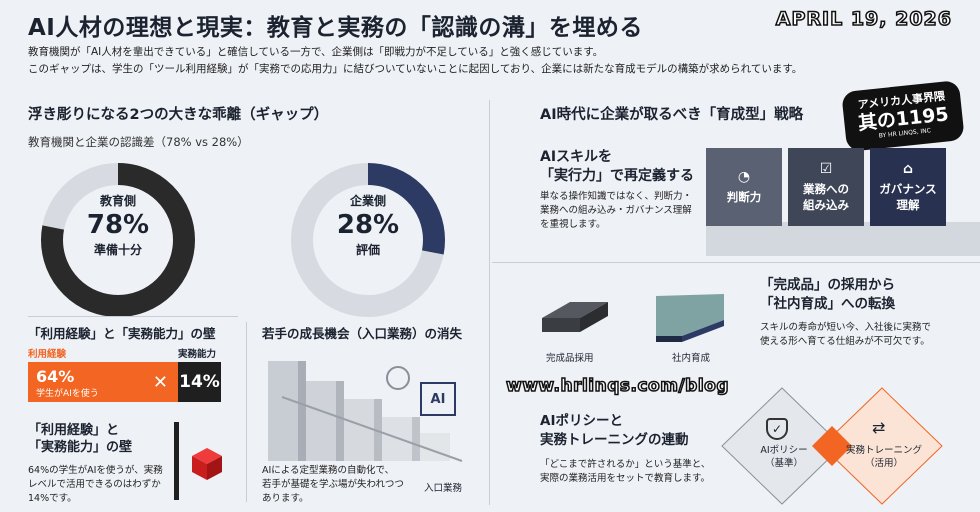  I want to click on diamond-a-line-1: AIポリシー, so click(784, 450).